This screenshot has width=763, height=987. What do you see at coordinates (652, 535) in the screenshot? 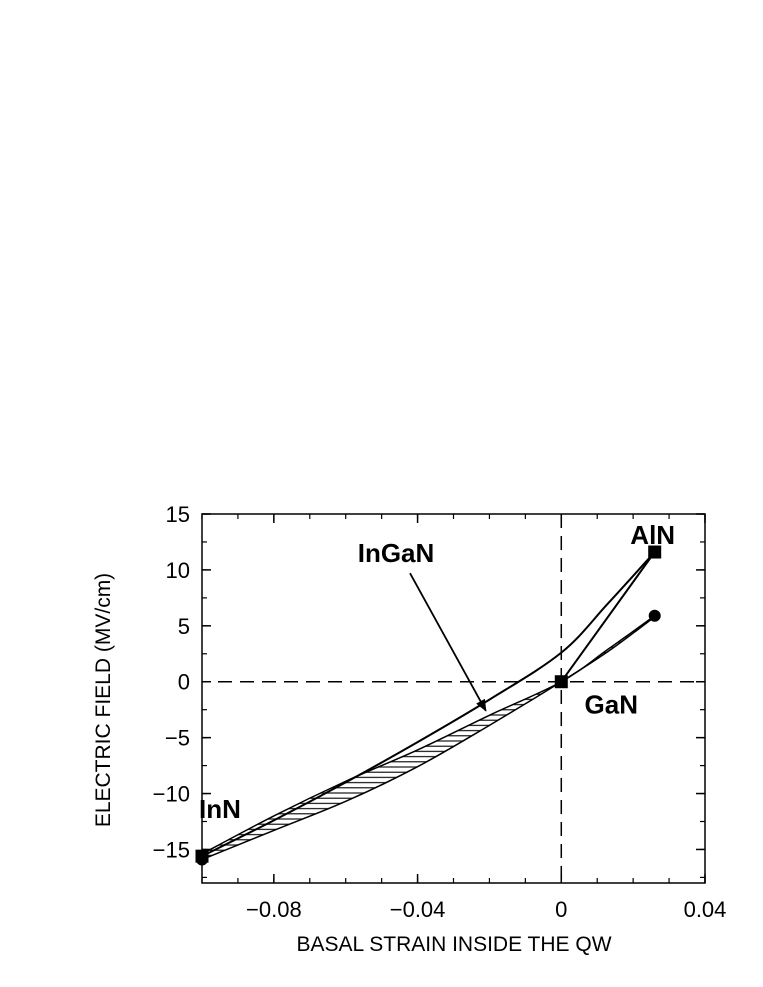
I see `annotation-aln: AlN` at bounding box center [652, 535].